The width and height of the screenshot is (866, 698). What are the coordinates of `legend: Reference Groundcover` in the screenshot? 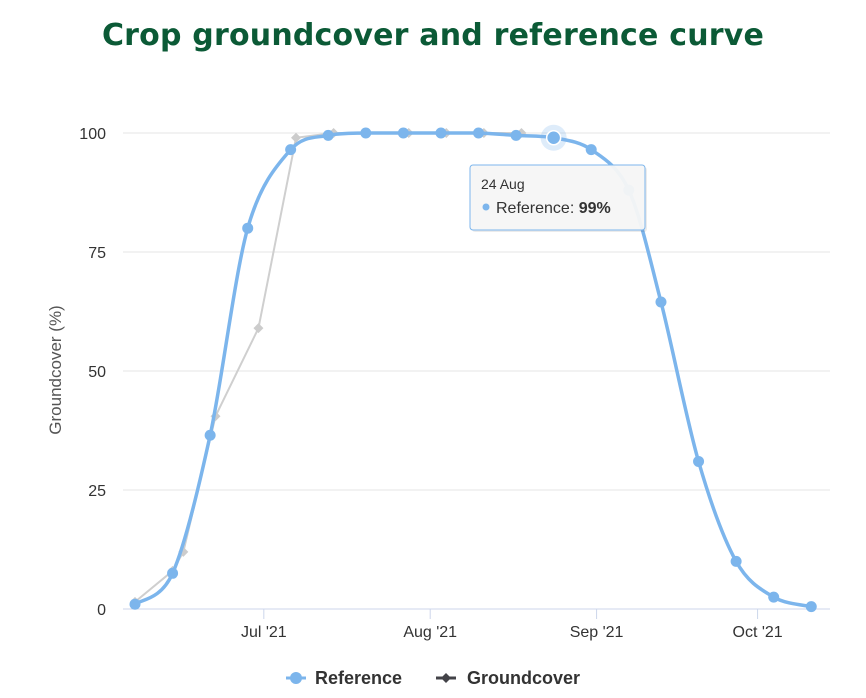 It's located at (433, 678).